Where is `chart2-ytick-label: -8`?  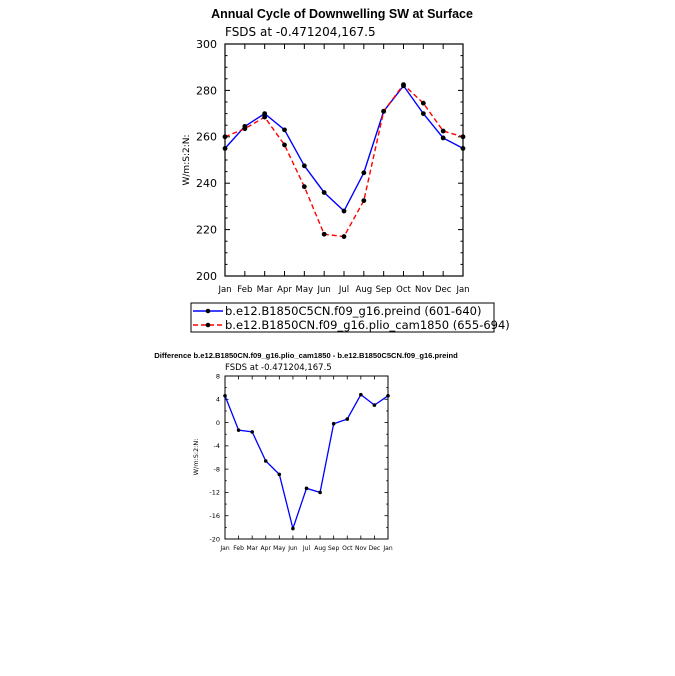
chart2-ytick-label: -8 is located at coordinates (217, 469).